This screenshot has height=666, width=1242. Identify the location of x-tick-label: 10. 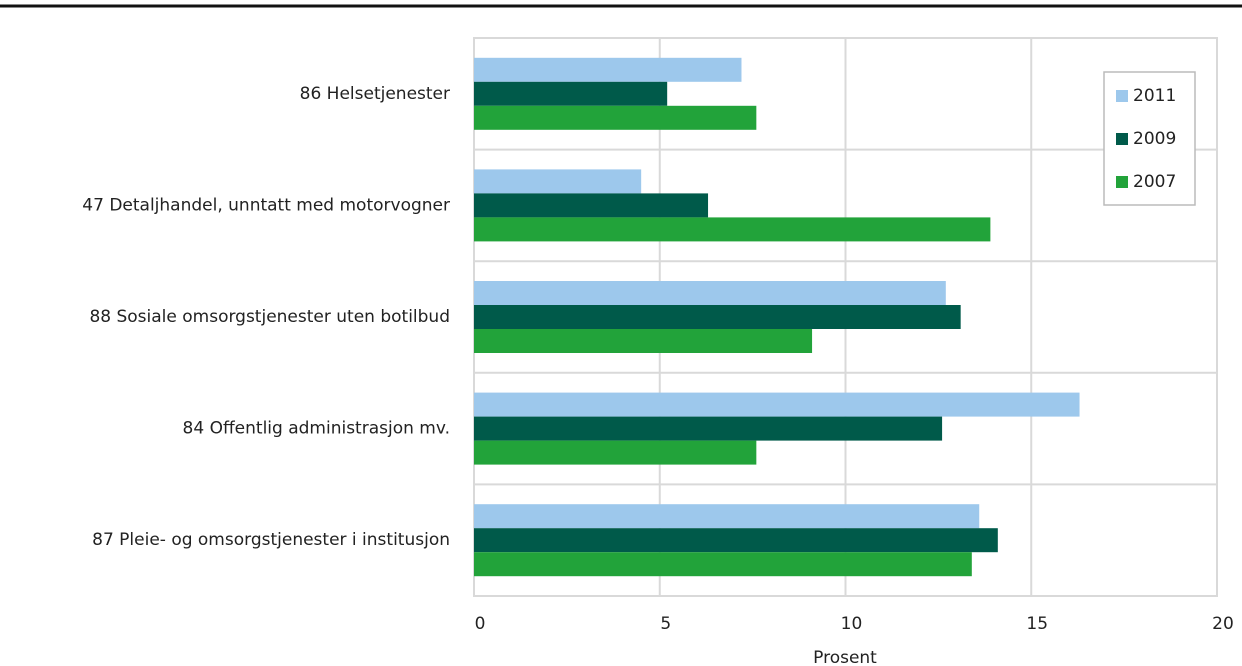
(852, 624).